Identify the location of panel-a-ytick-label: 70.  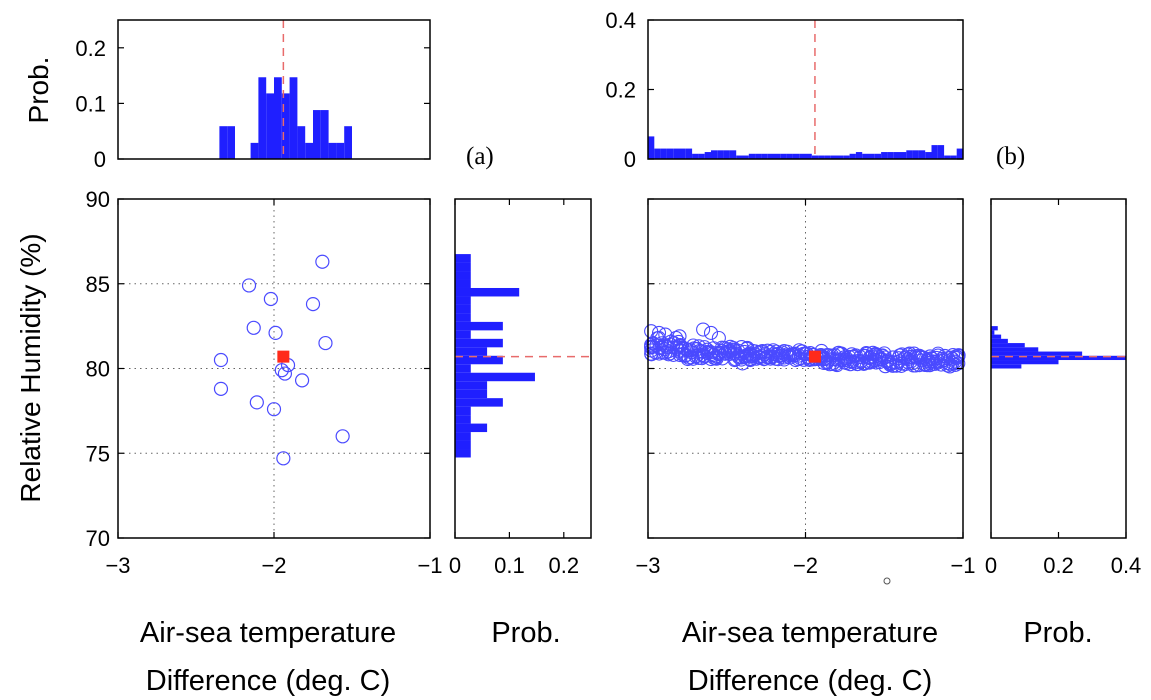
(98, 538).